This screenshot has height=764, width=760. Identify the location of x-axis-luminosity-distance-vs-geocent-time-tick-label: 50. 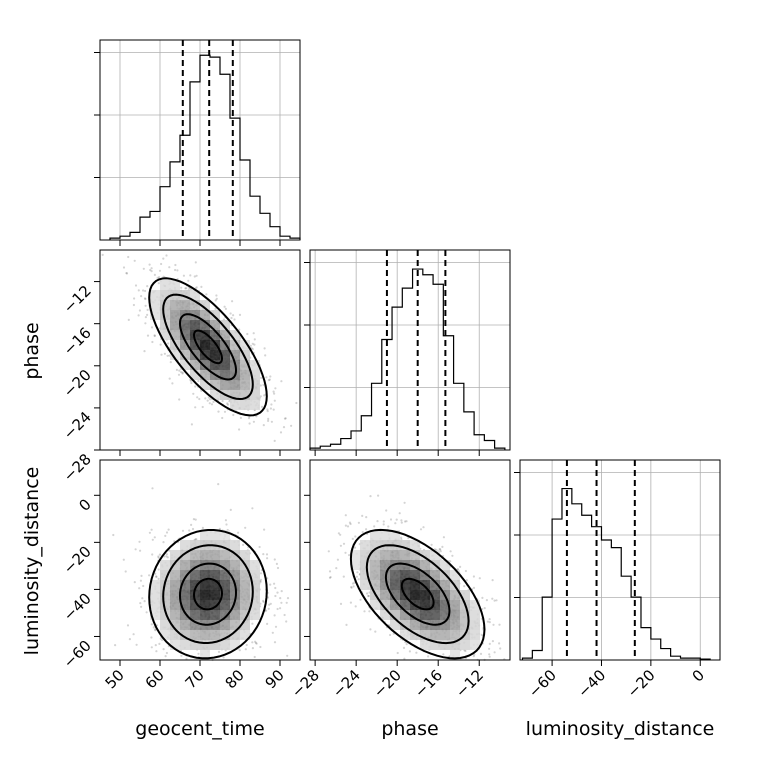
(115, 679).